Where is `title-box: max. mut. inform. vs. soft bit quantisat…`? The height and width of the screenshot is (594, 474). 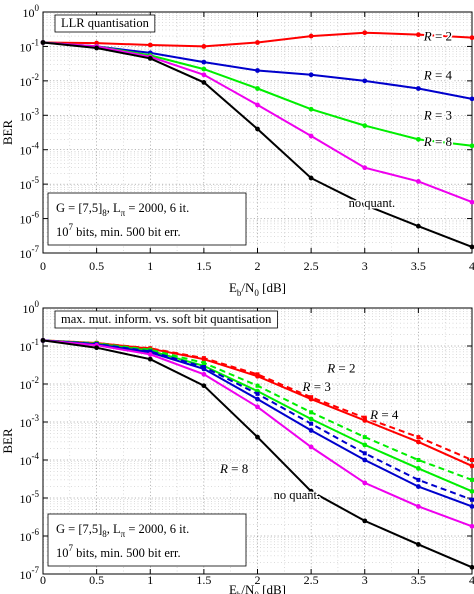
title-box: max. mut. inform. vs. soft bit quantisat… is located at coordinates (166, 319).